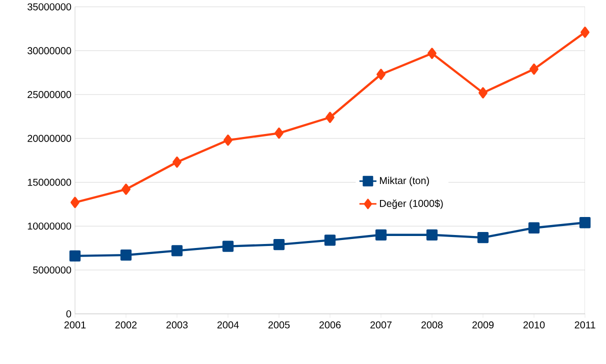  Describe the element at coordinates (279, 324) in the screenshot. I see `x-tick-label: 2005` at that location.